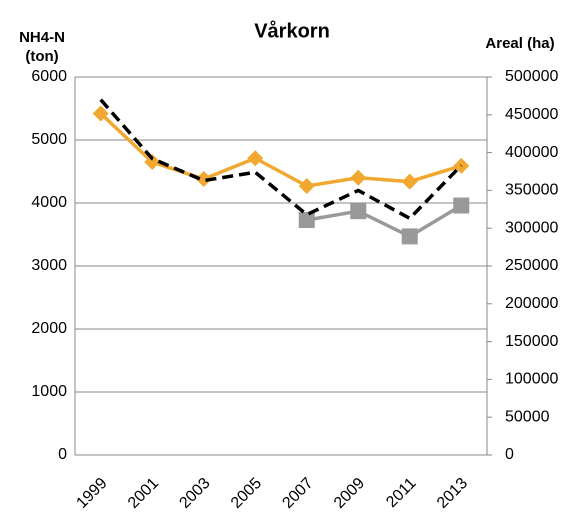 This screenshot has width=575, height=512. I want to click on y-tick-label: 3000, so click(49, 265).